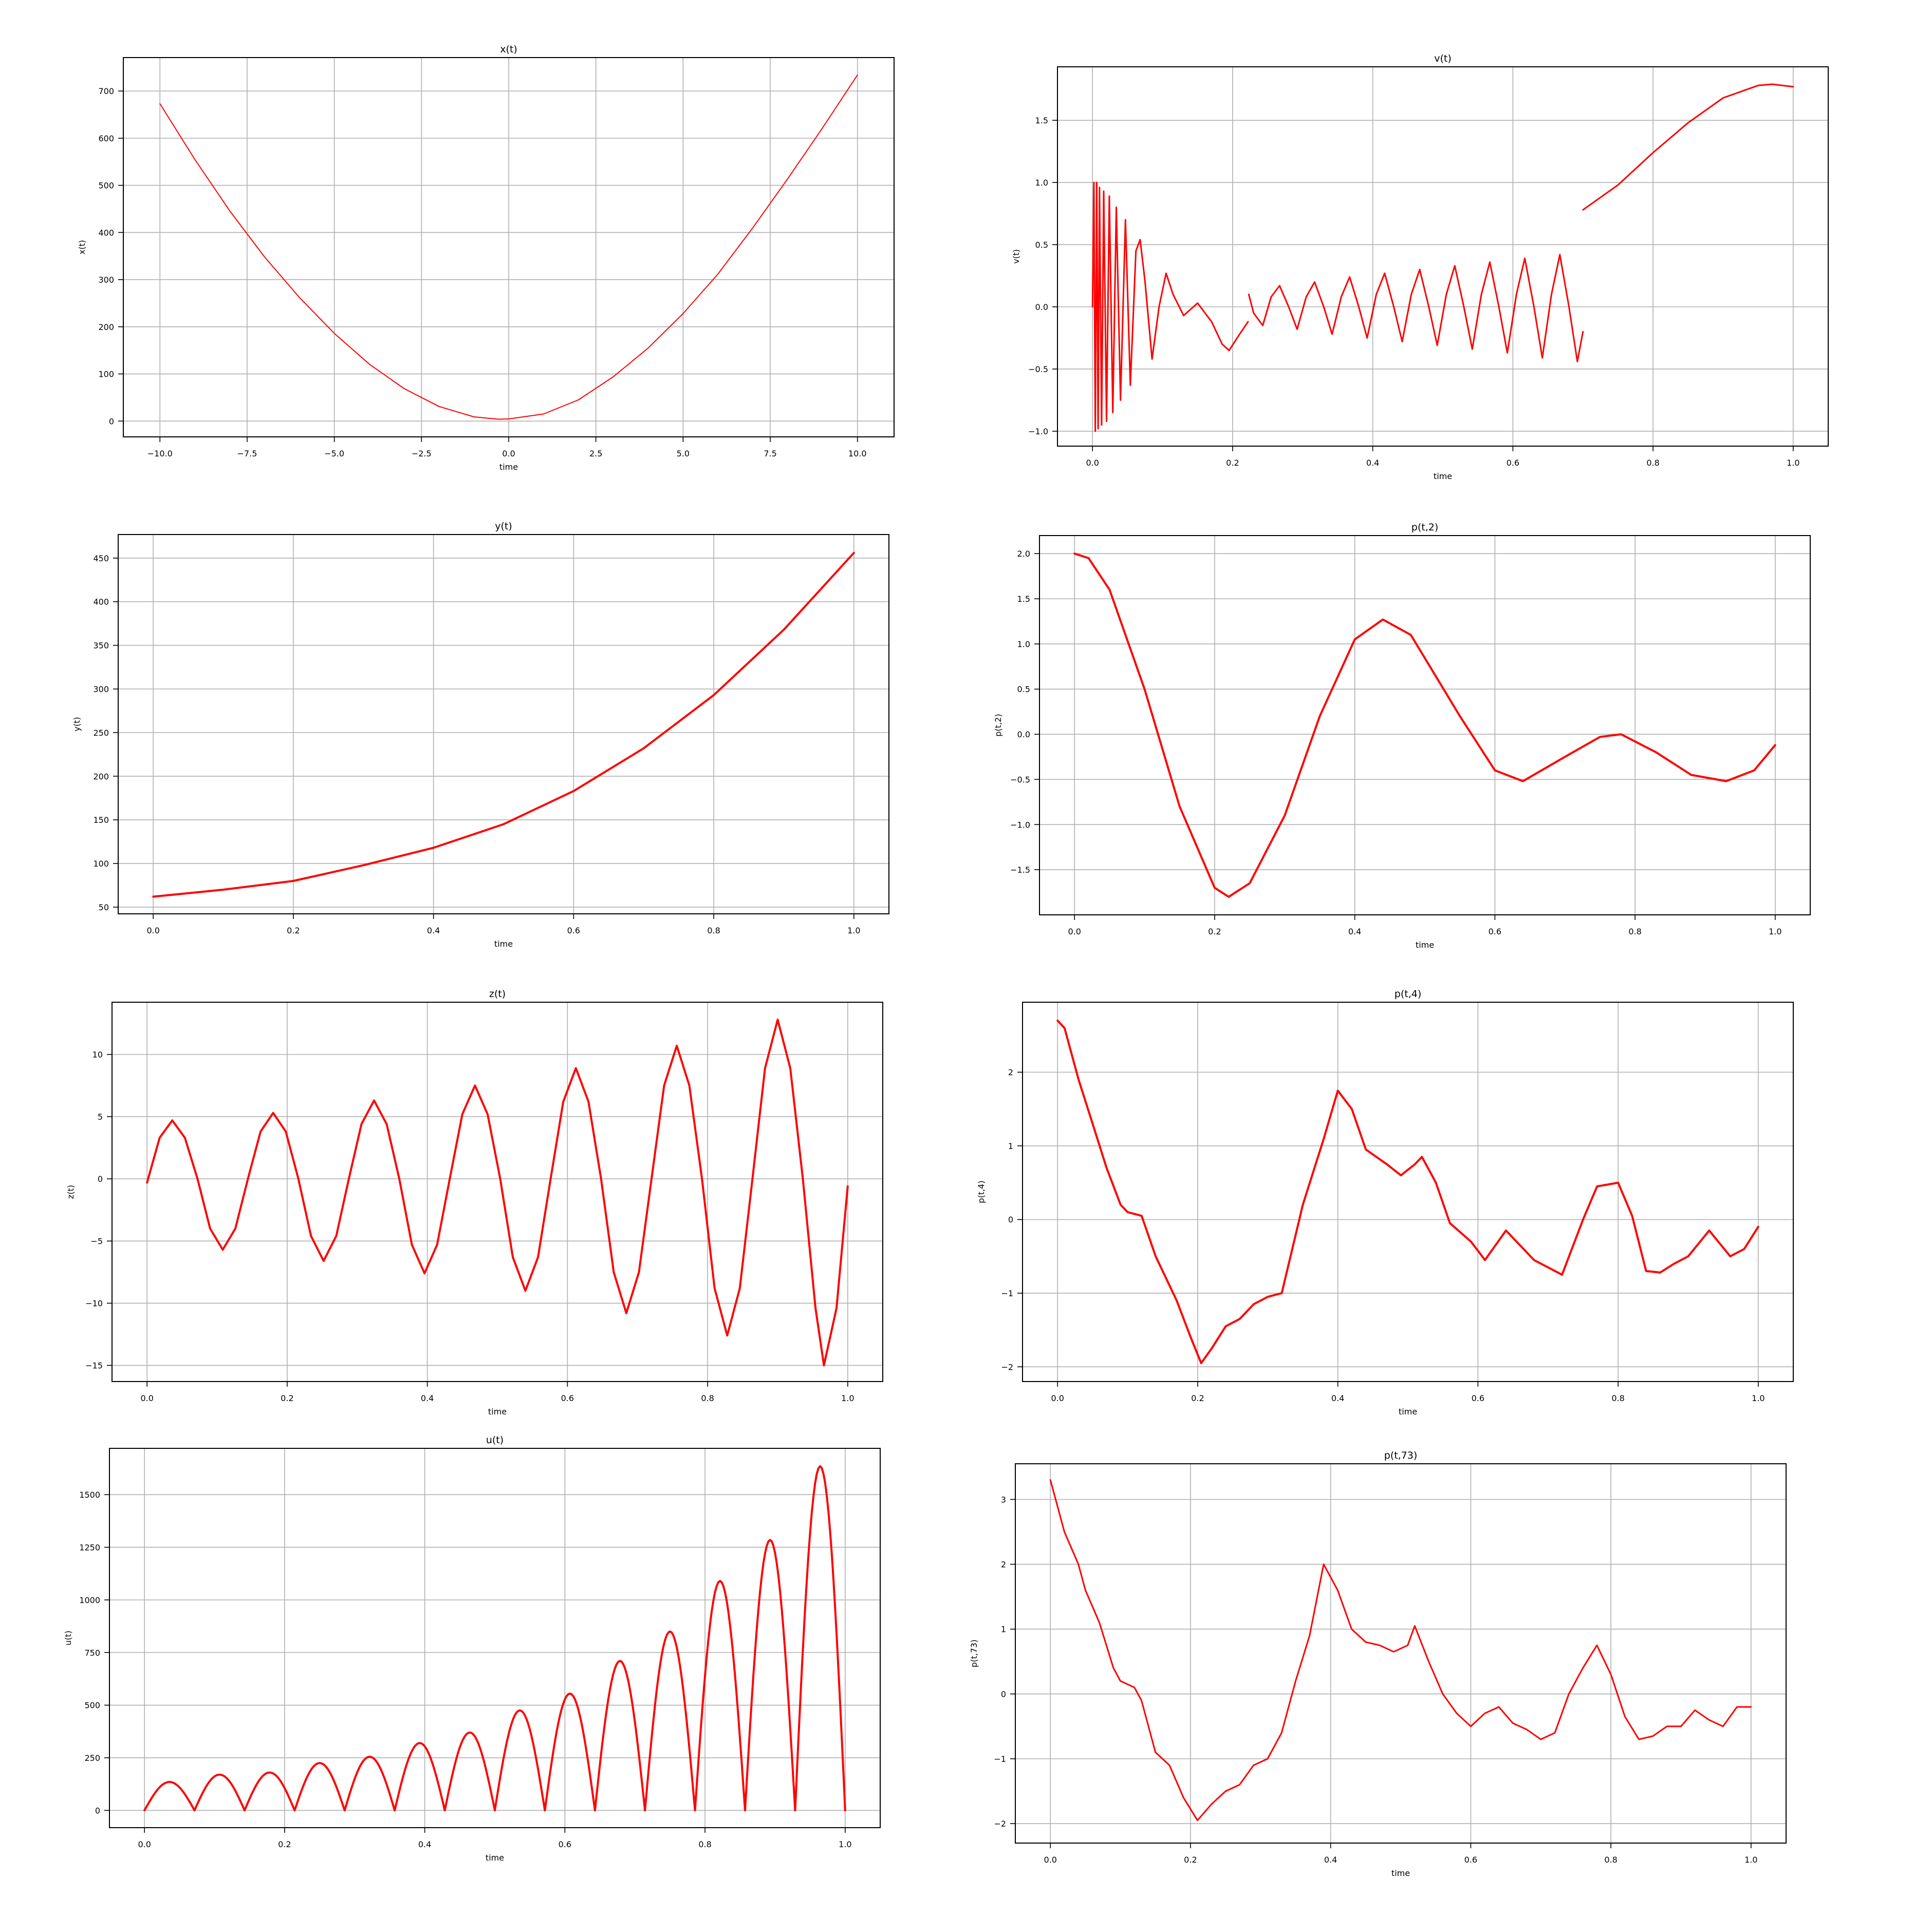 This screenshot has height=1914, width=1932. What do you see at coordinates (101, 820) in the screenshot?
I see `y-tick-label: 150` at bounding box center [101, 820].